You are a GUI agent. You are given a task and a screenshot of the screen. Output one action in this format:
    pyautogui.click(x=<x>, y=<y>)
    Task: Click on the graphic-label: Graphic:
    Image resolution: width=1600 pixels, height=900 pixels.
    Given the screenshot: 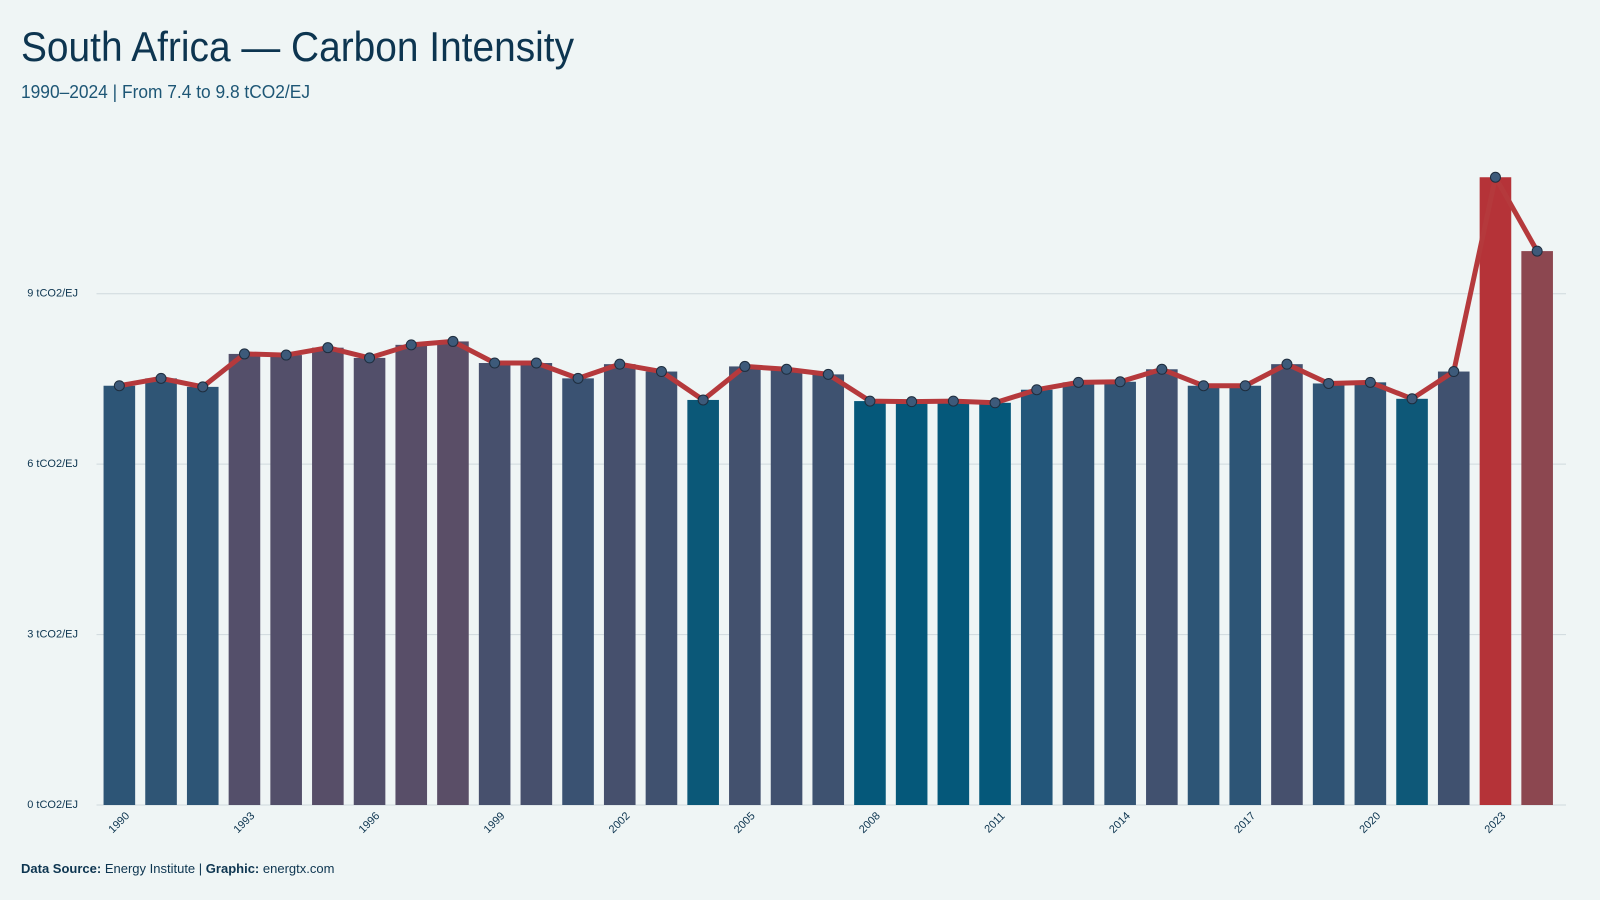 What is the action you would take?
    pyautogui.click(x=232, y=868)
    